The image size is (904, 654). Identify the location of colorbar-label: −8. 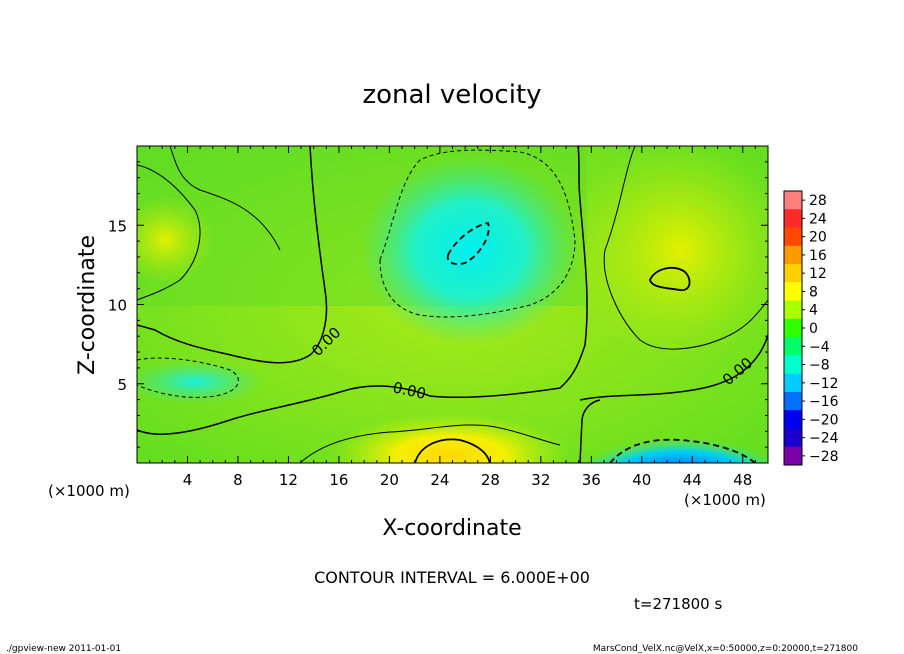
(819, 366).